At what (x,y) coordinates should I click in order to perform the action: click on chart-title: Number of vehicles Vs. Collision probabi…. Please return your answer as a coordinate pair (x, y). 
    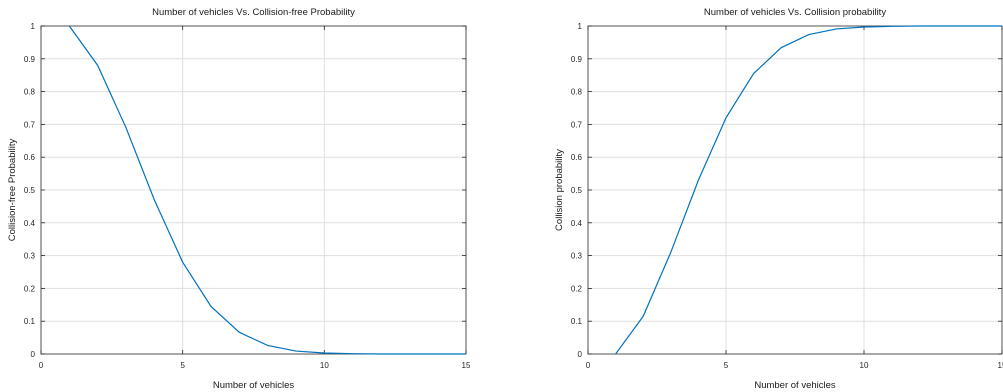
    Looking at the image, I should click on (795, 12).